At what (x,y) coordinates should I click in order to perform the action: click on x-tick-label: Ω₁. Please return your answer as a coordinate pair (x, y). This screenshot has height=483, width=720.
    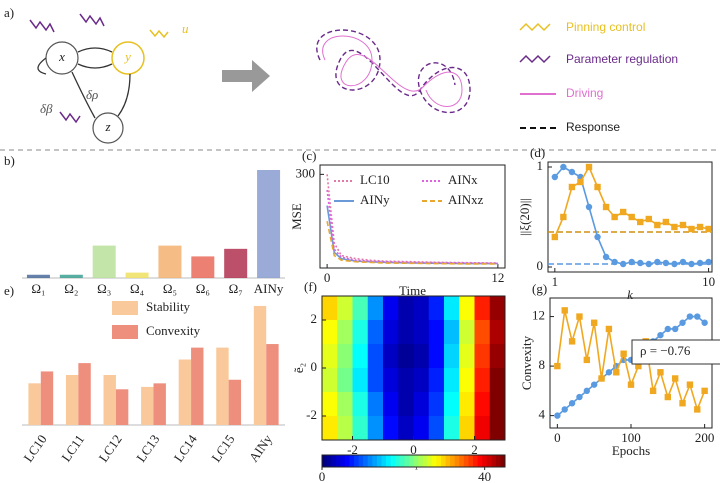
    Looking at the image, I should click on (38, 288).